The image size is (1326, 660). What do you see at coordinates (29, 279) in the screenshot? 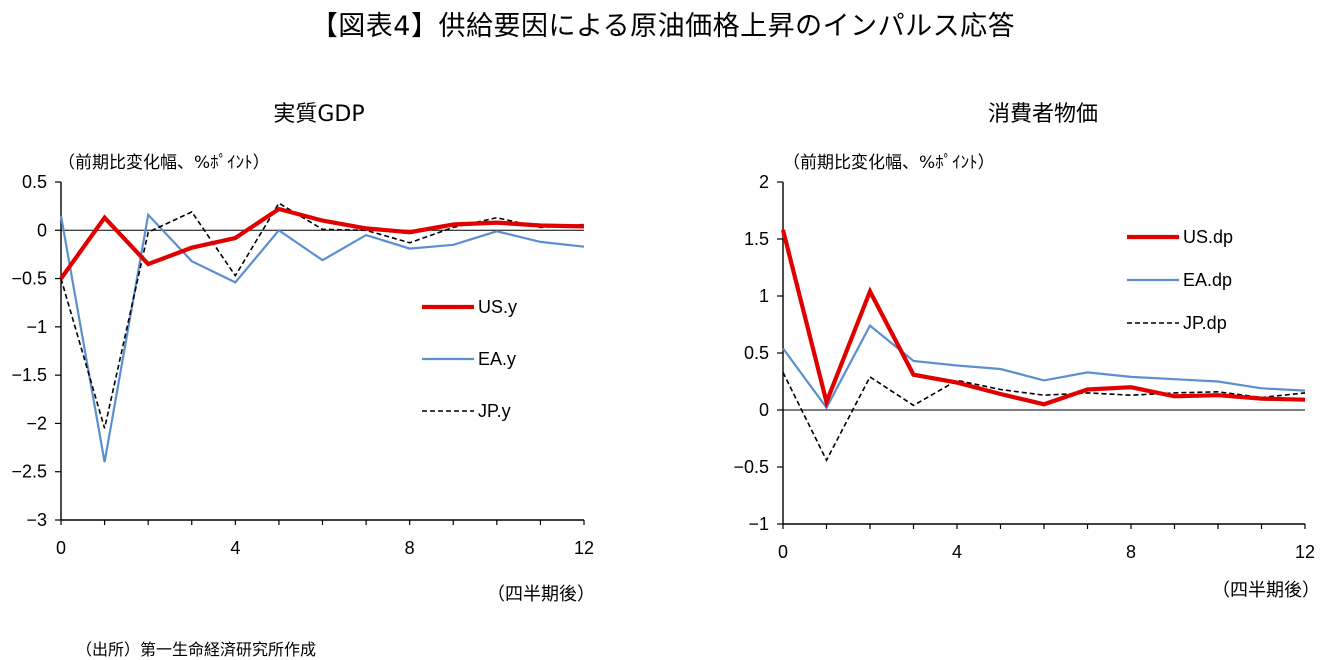
I see `chart-gdp-y-tick-label: −0.5` at bounding box center [29, 279].